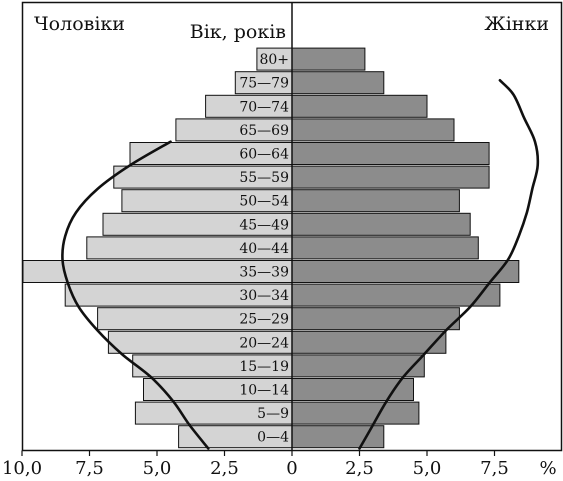 Image resolution: width=563 pixels, height=481 pixels. What do you see at coordinates (274, 60) in the screenshot?
I see `age-group-label: 80+` at bounding box center [274, 60].